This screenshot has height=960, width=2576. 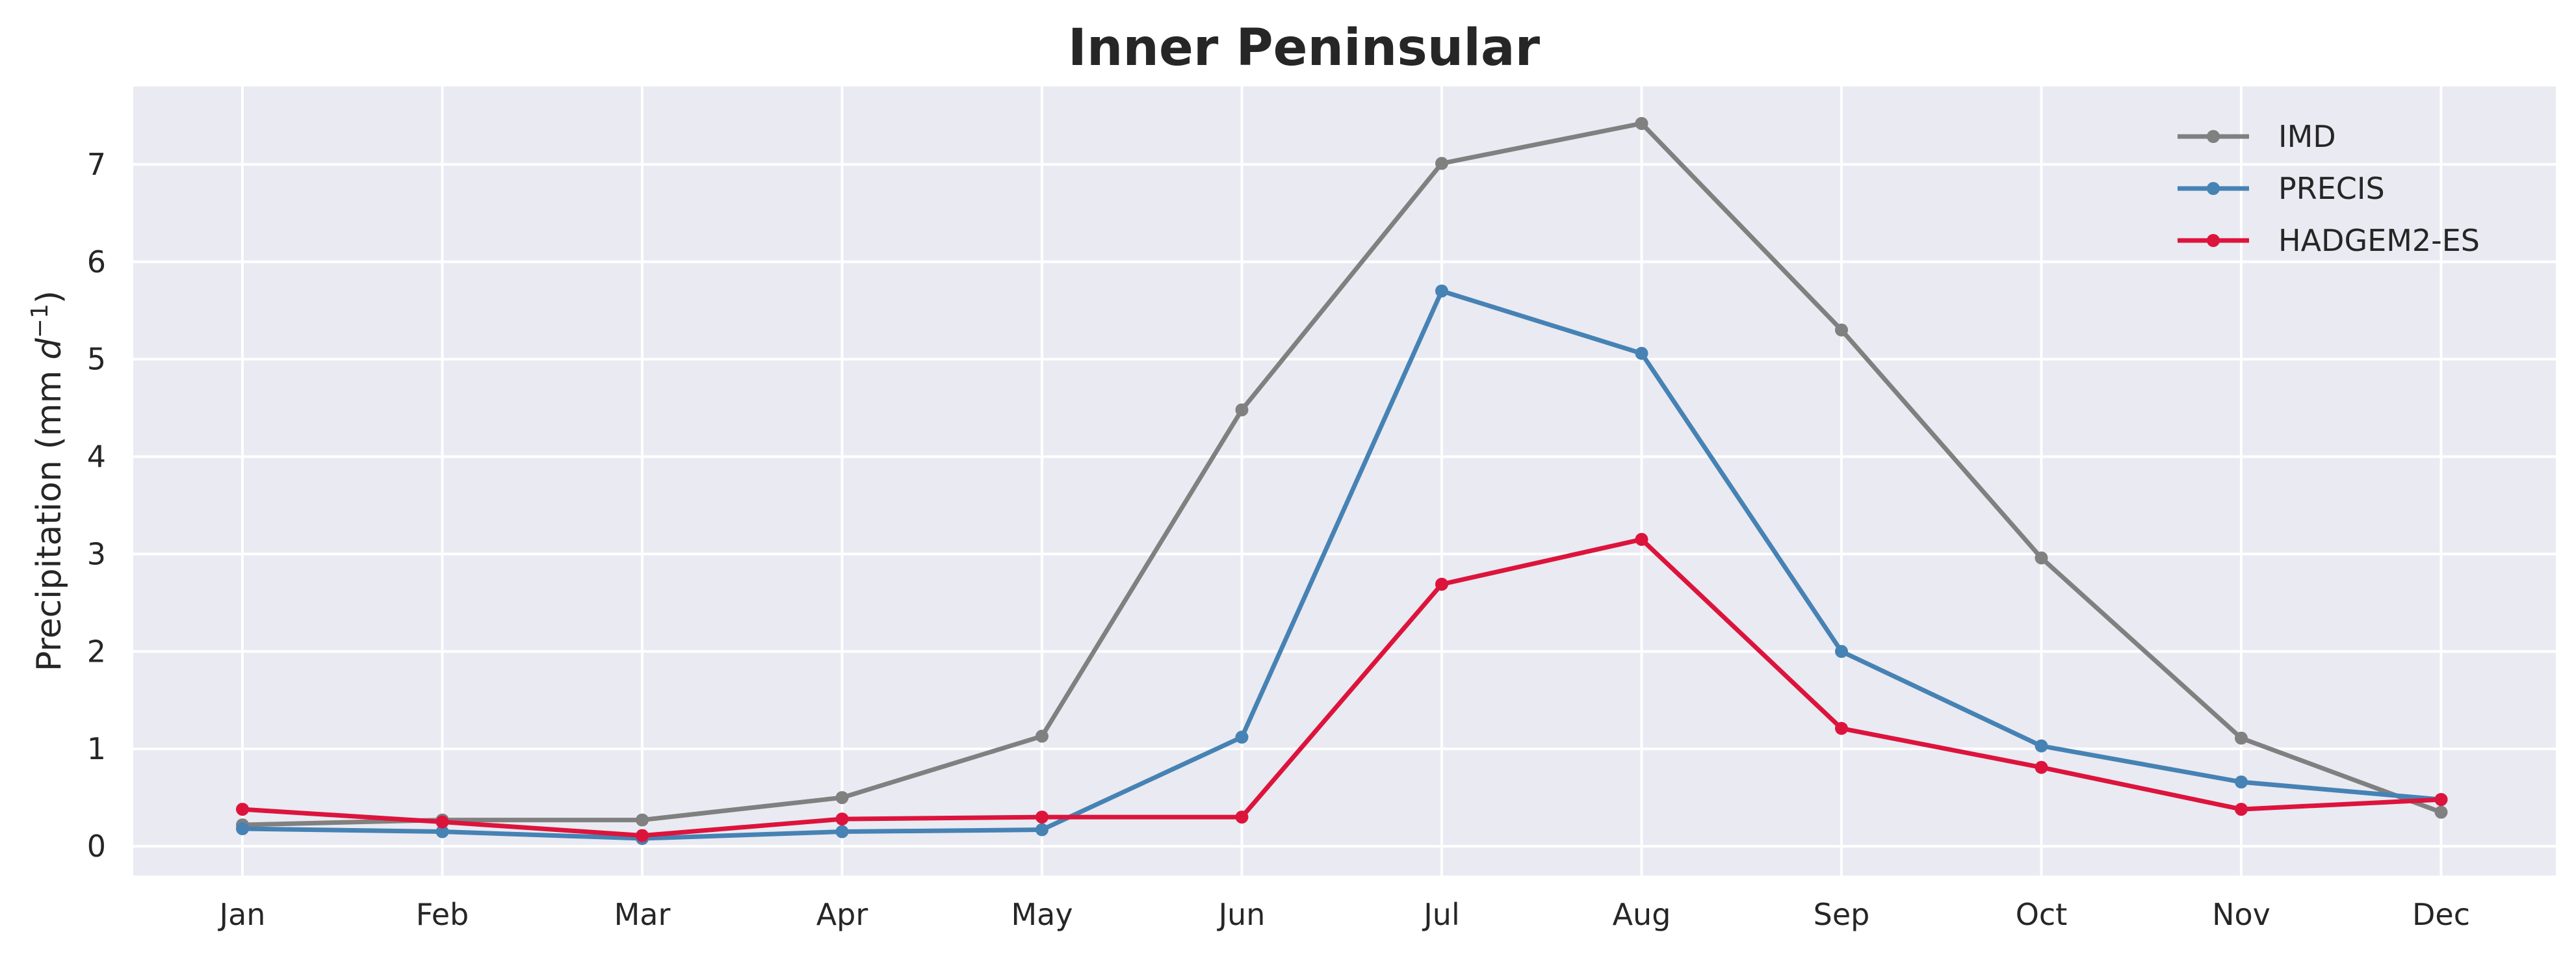 I want to click on y-tick-label: 5, so click(x=96, y=359).